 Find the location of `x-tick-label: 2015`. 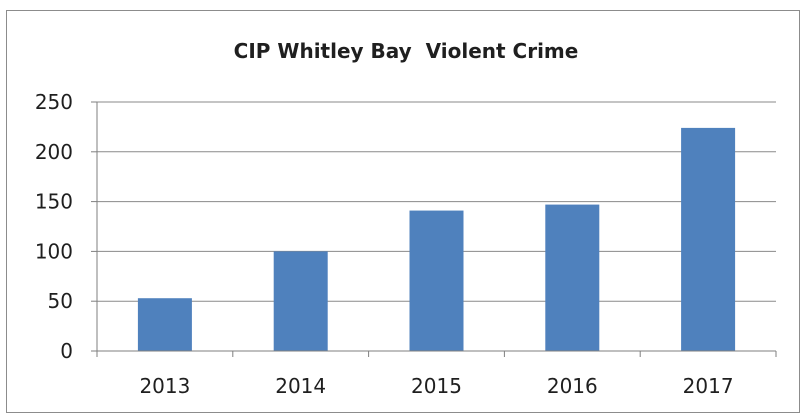

x-tick-label: 2015 is located at coordinates (436, 386).